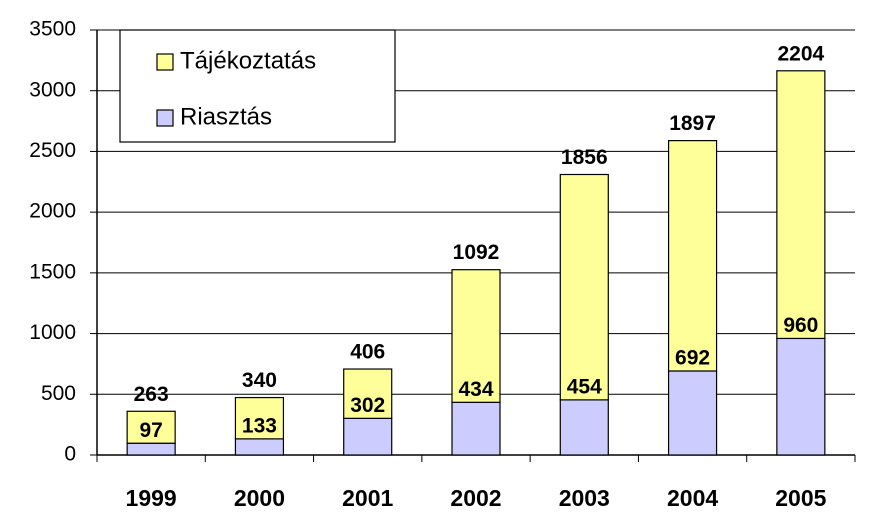 The image size is (881, 514). I want to click on y-tick-label: 1500, so click(52, 271).